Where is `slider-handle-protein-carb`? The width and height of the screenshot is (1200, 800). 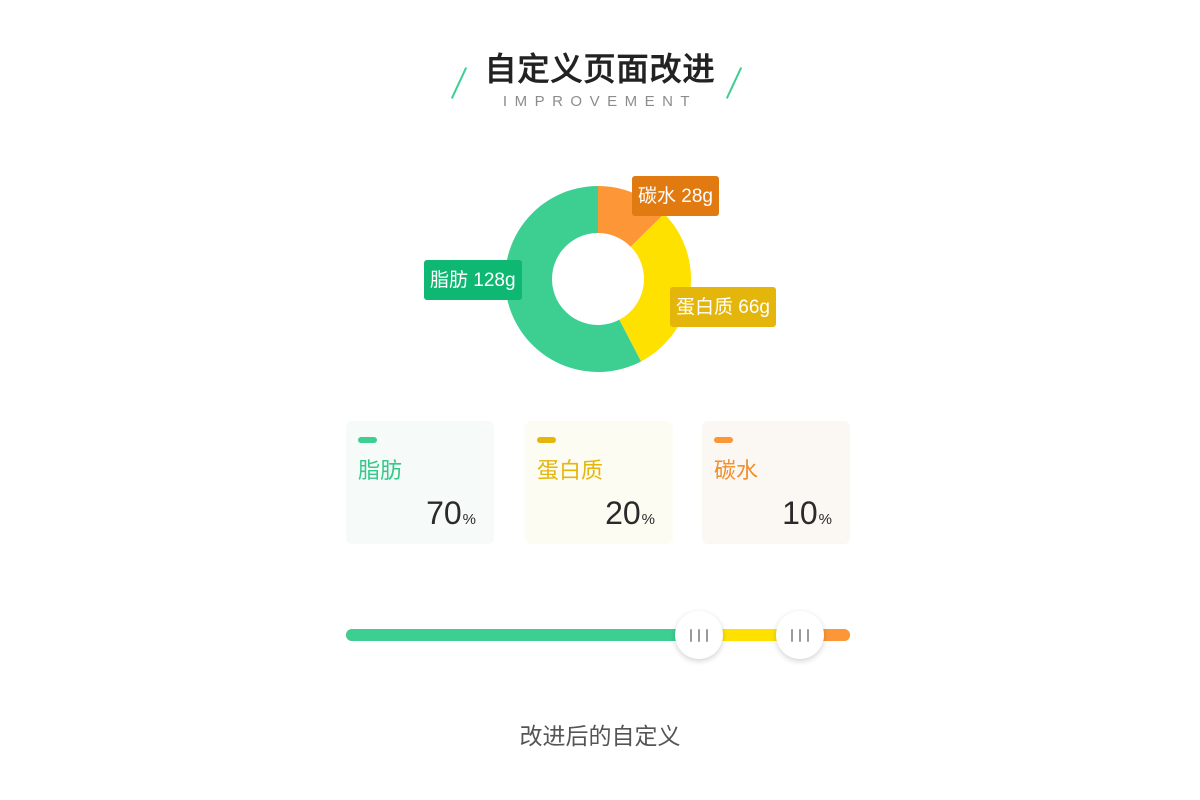 slider-handle-protein-carb is located at coordinates (799, 635).